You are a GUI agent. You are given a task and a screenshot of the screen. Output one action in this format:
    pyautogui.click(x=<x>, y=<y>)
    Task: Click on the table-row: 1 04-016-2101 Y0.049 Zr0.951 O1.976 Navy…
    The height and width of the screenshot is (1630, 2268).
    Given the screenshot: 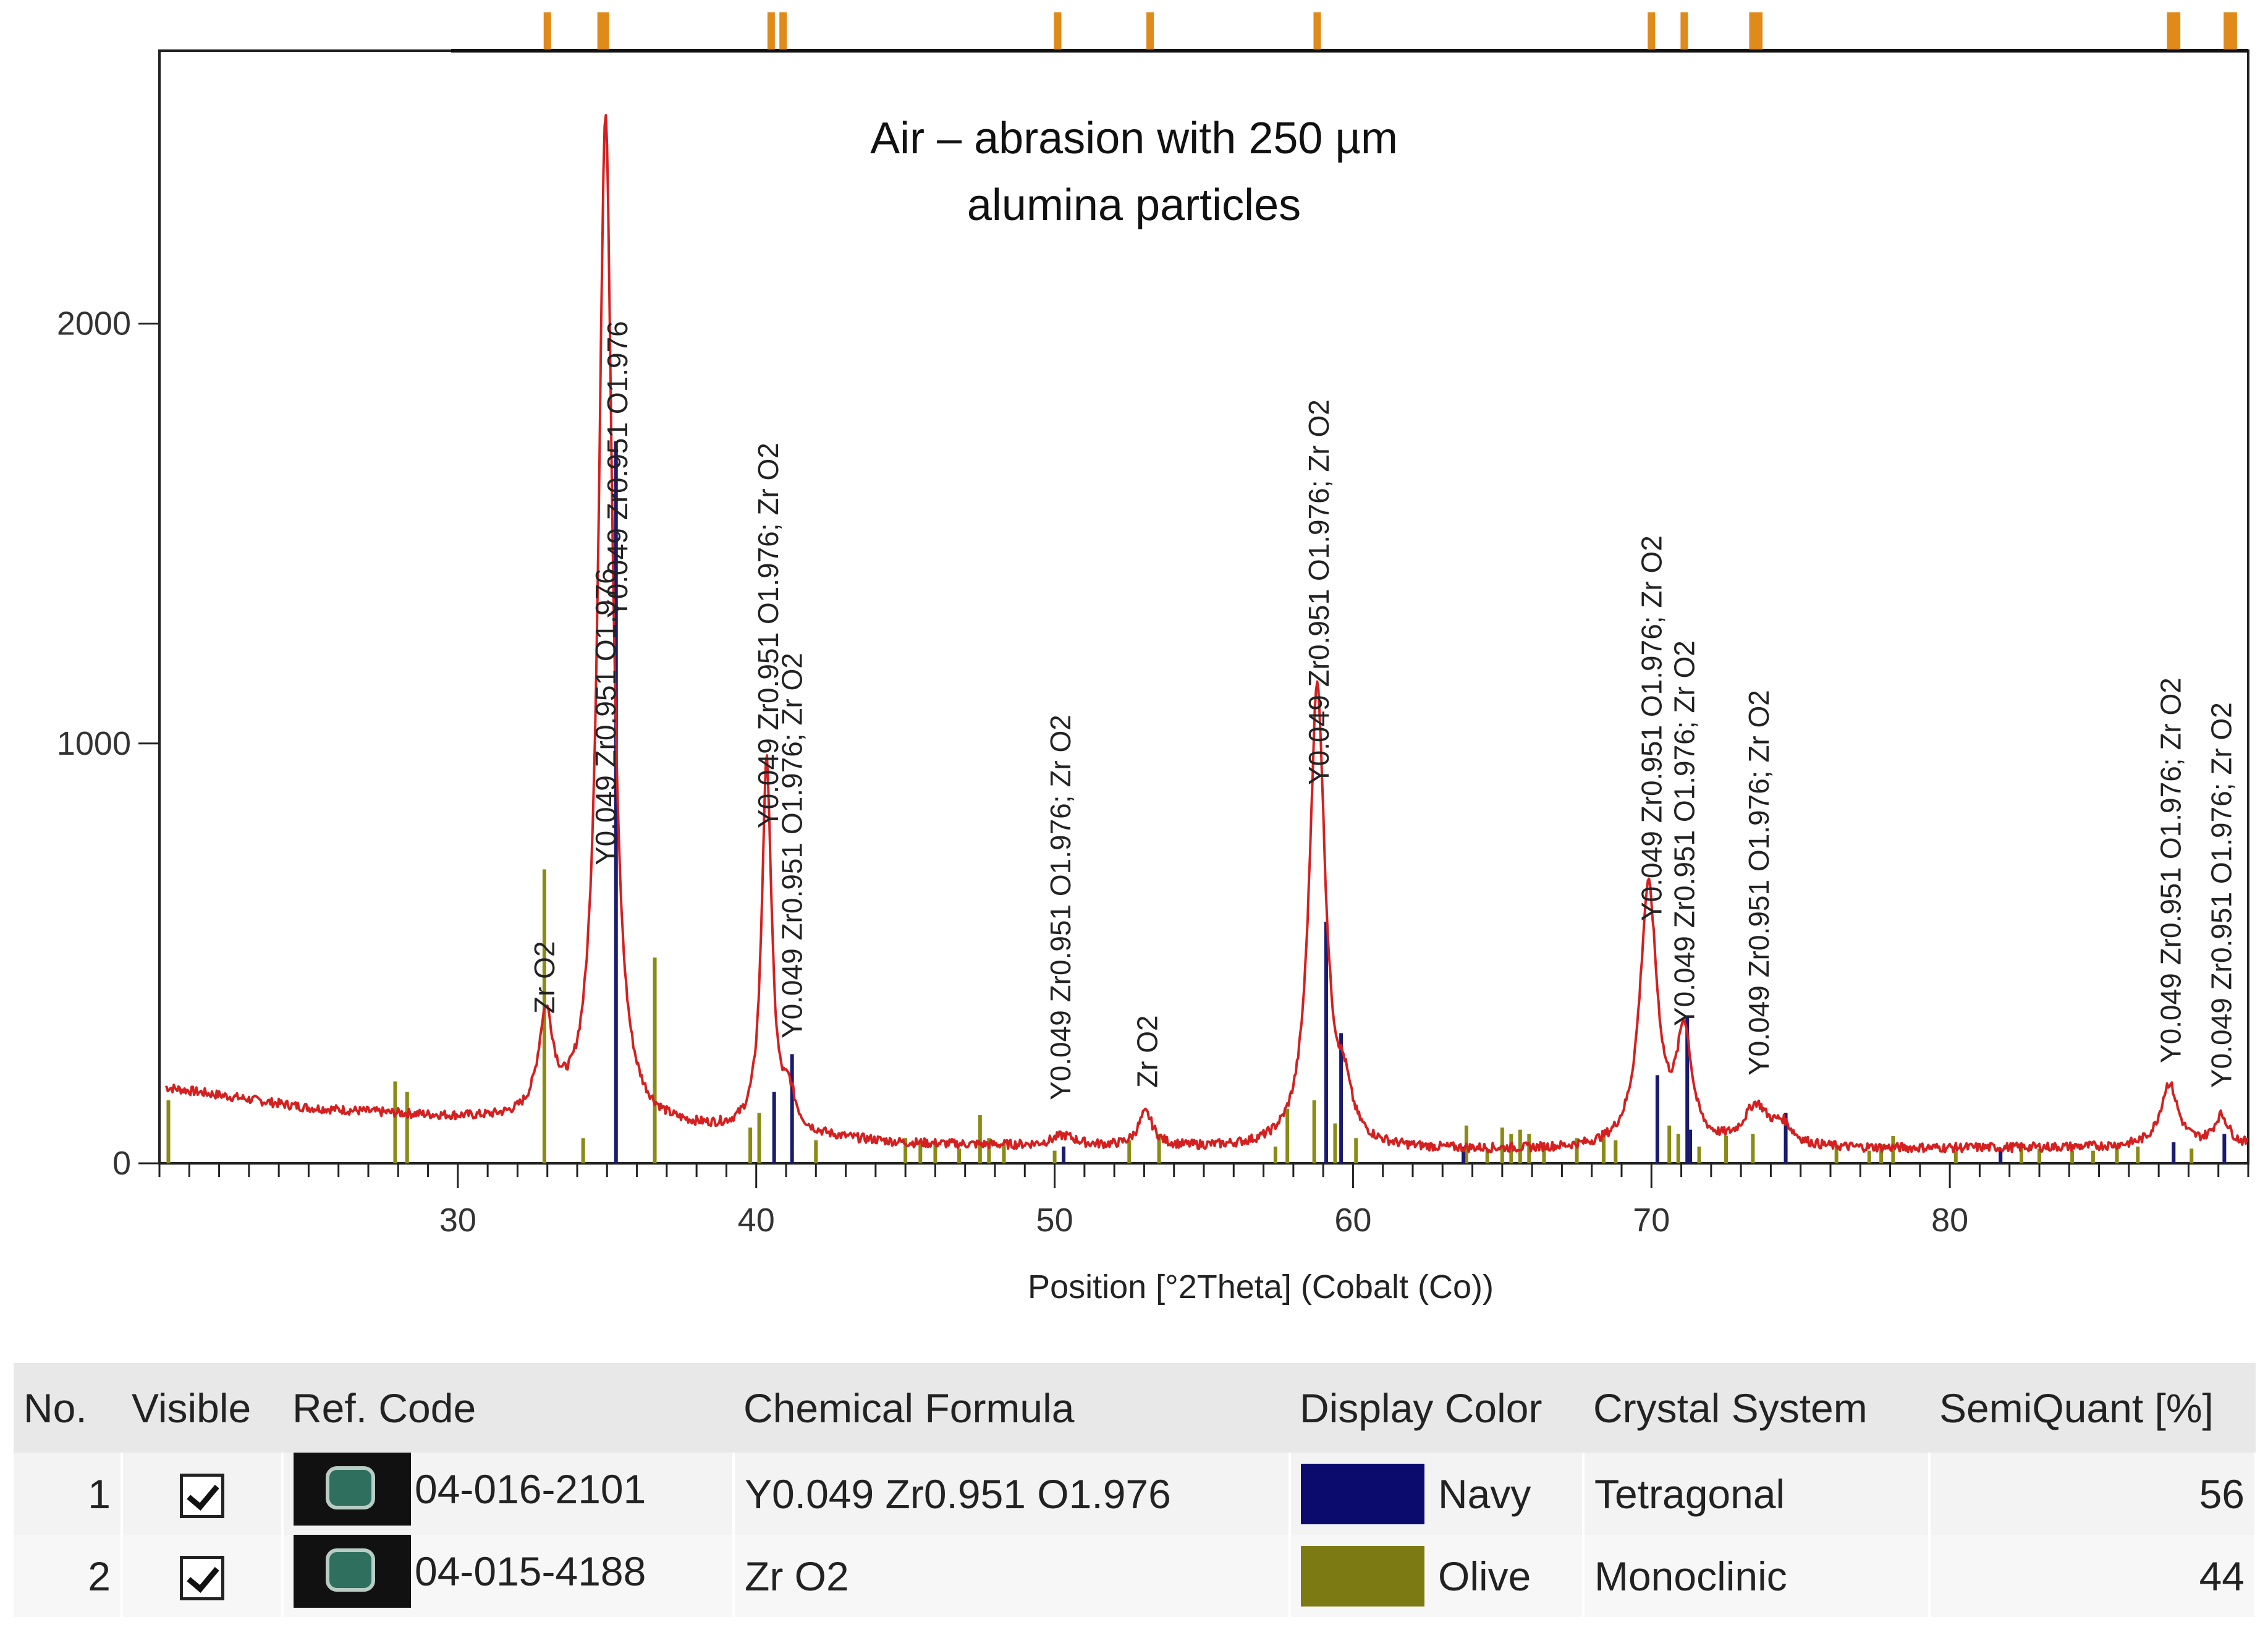 What is the action you would take?
    pyautogui.click(x=1136, y=1494)
    